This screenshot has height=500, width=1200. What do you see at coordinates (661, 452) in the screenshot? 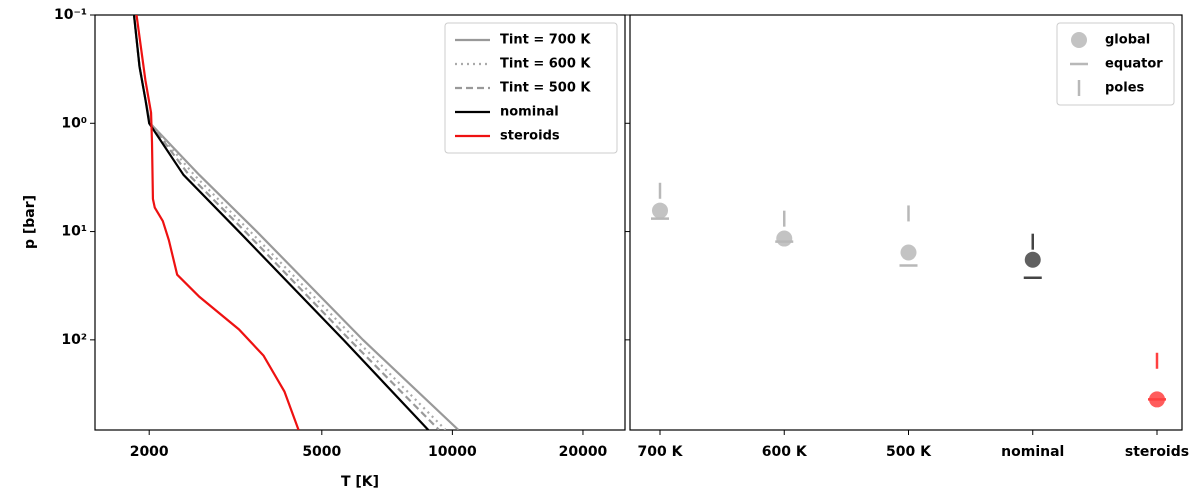
I see `x-tick-label: 700 K` at bounding box center [661, 452].